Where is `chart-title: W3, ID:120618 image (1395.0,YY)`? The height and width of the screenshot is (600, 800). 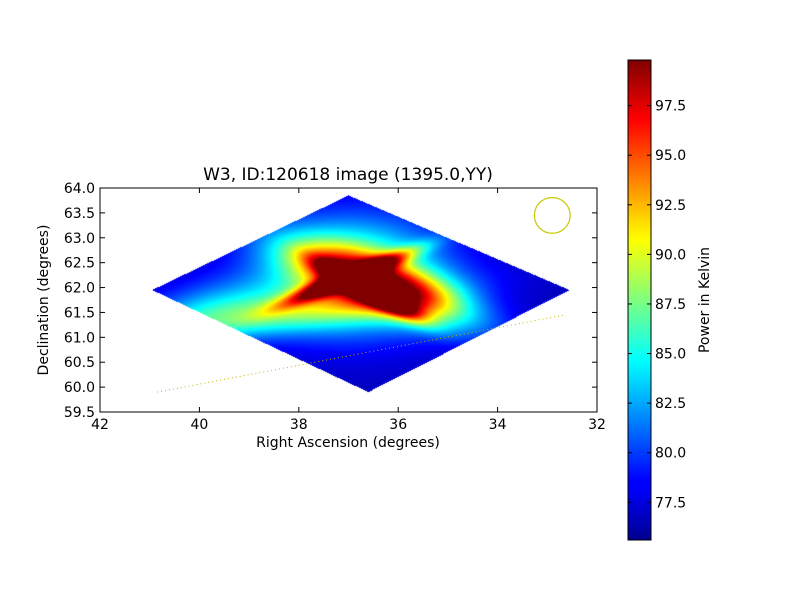
chart-title: W3, ID:120618 image (1395.0,YY) is located at coordinates (348, 175).